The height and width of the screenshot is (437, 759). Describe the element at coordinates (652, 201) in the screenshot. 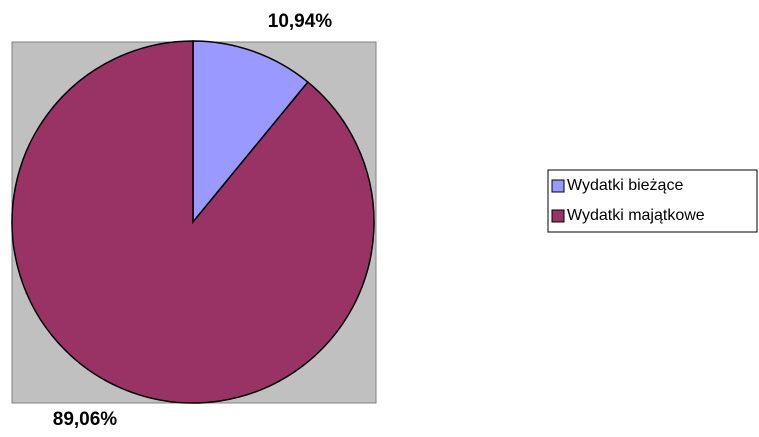

I see `legend-box` at that location.